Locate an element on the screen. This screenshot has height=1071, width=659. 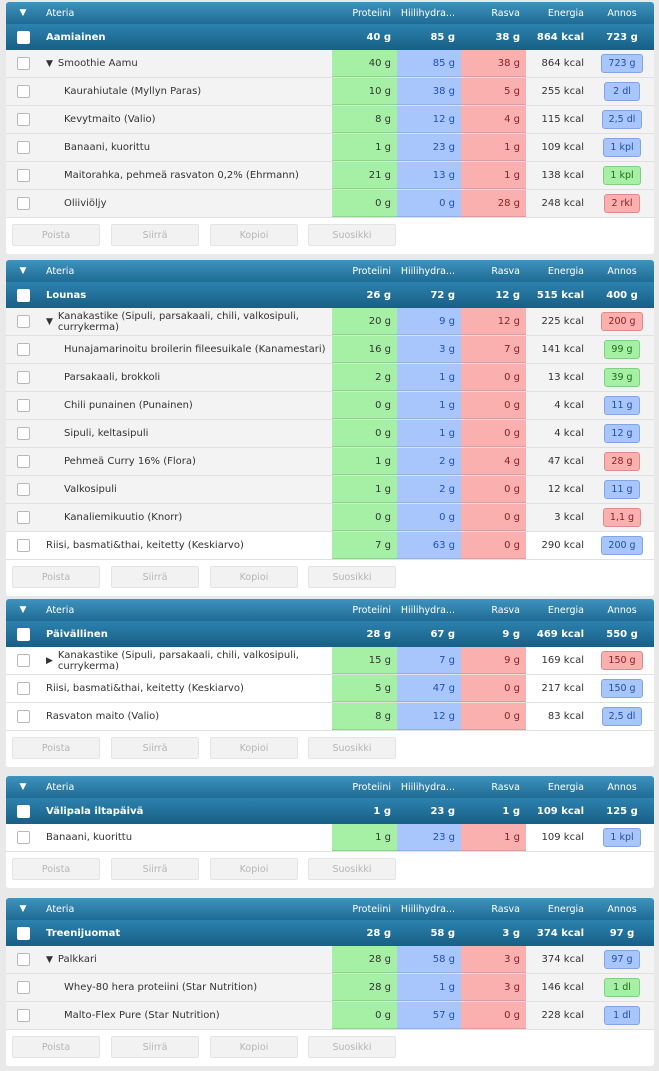
triangle-down-icon: ▼ is located at coordinates (49, 321).